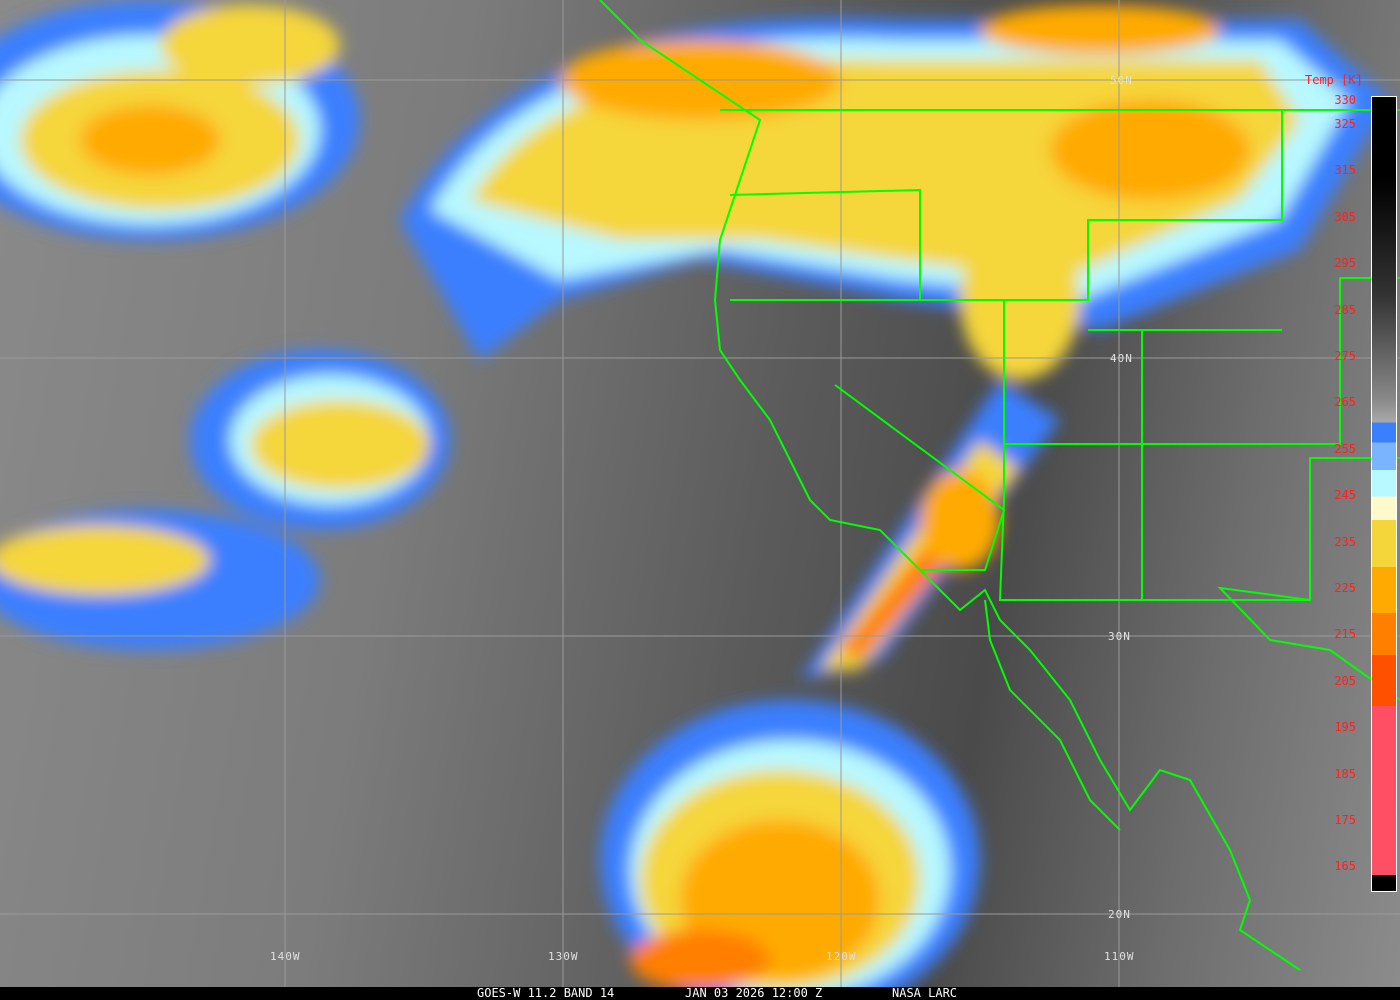 The width and height of the screenshot is (1400, 1000). What do you see at coordinates (1345, 866) in the screenshot?
I see `colorbar-tick-165: 165` at bounding box center [1345, 866].